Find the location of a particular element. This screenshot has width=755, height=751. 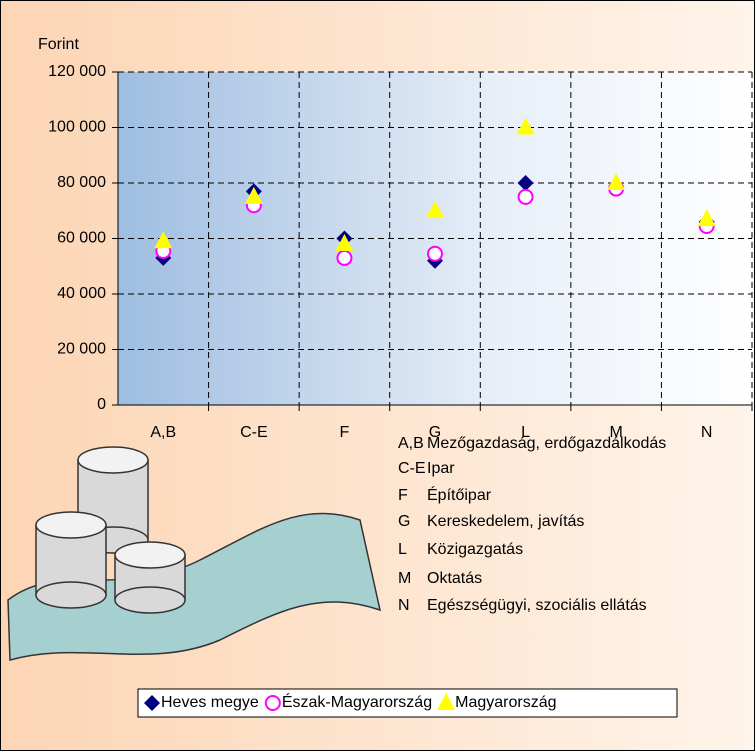

y-tick-label: 60 000 is located at coordinates (81, 238).